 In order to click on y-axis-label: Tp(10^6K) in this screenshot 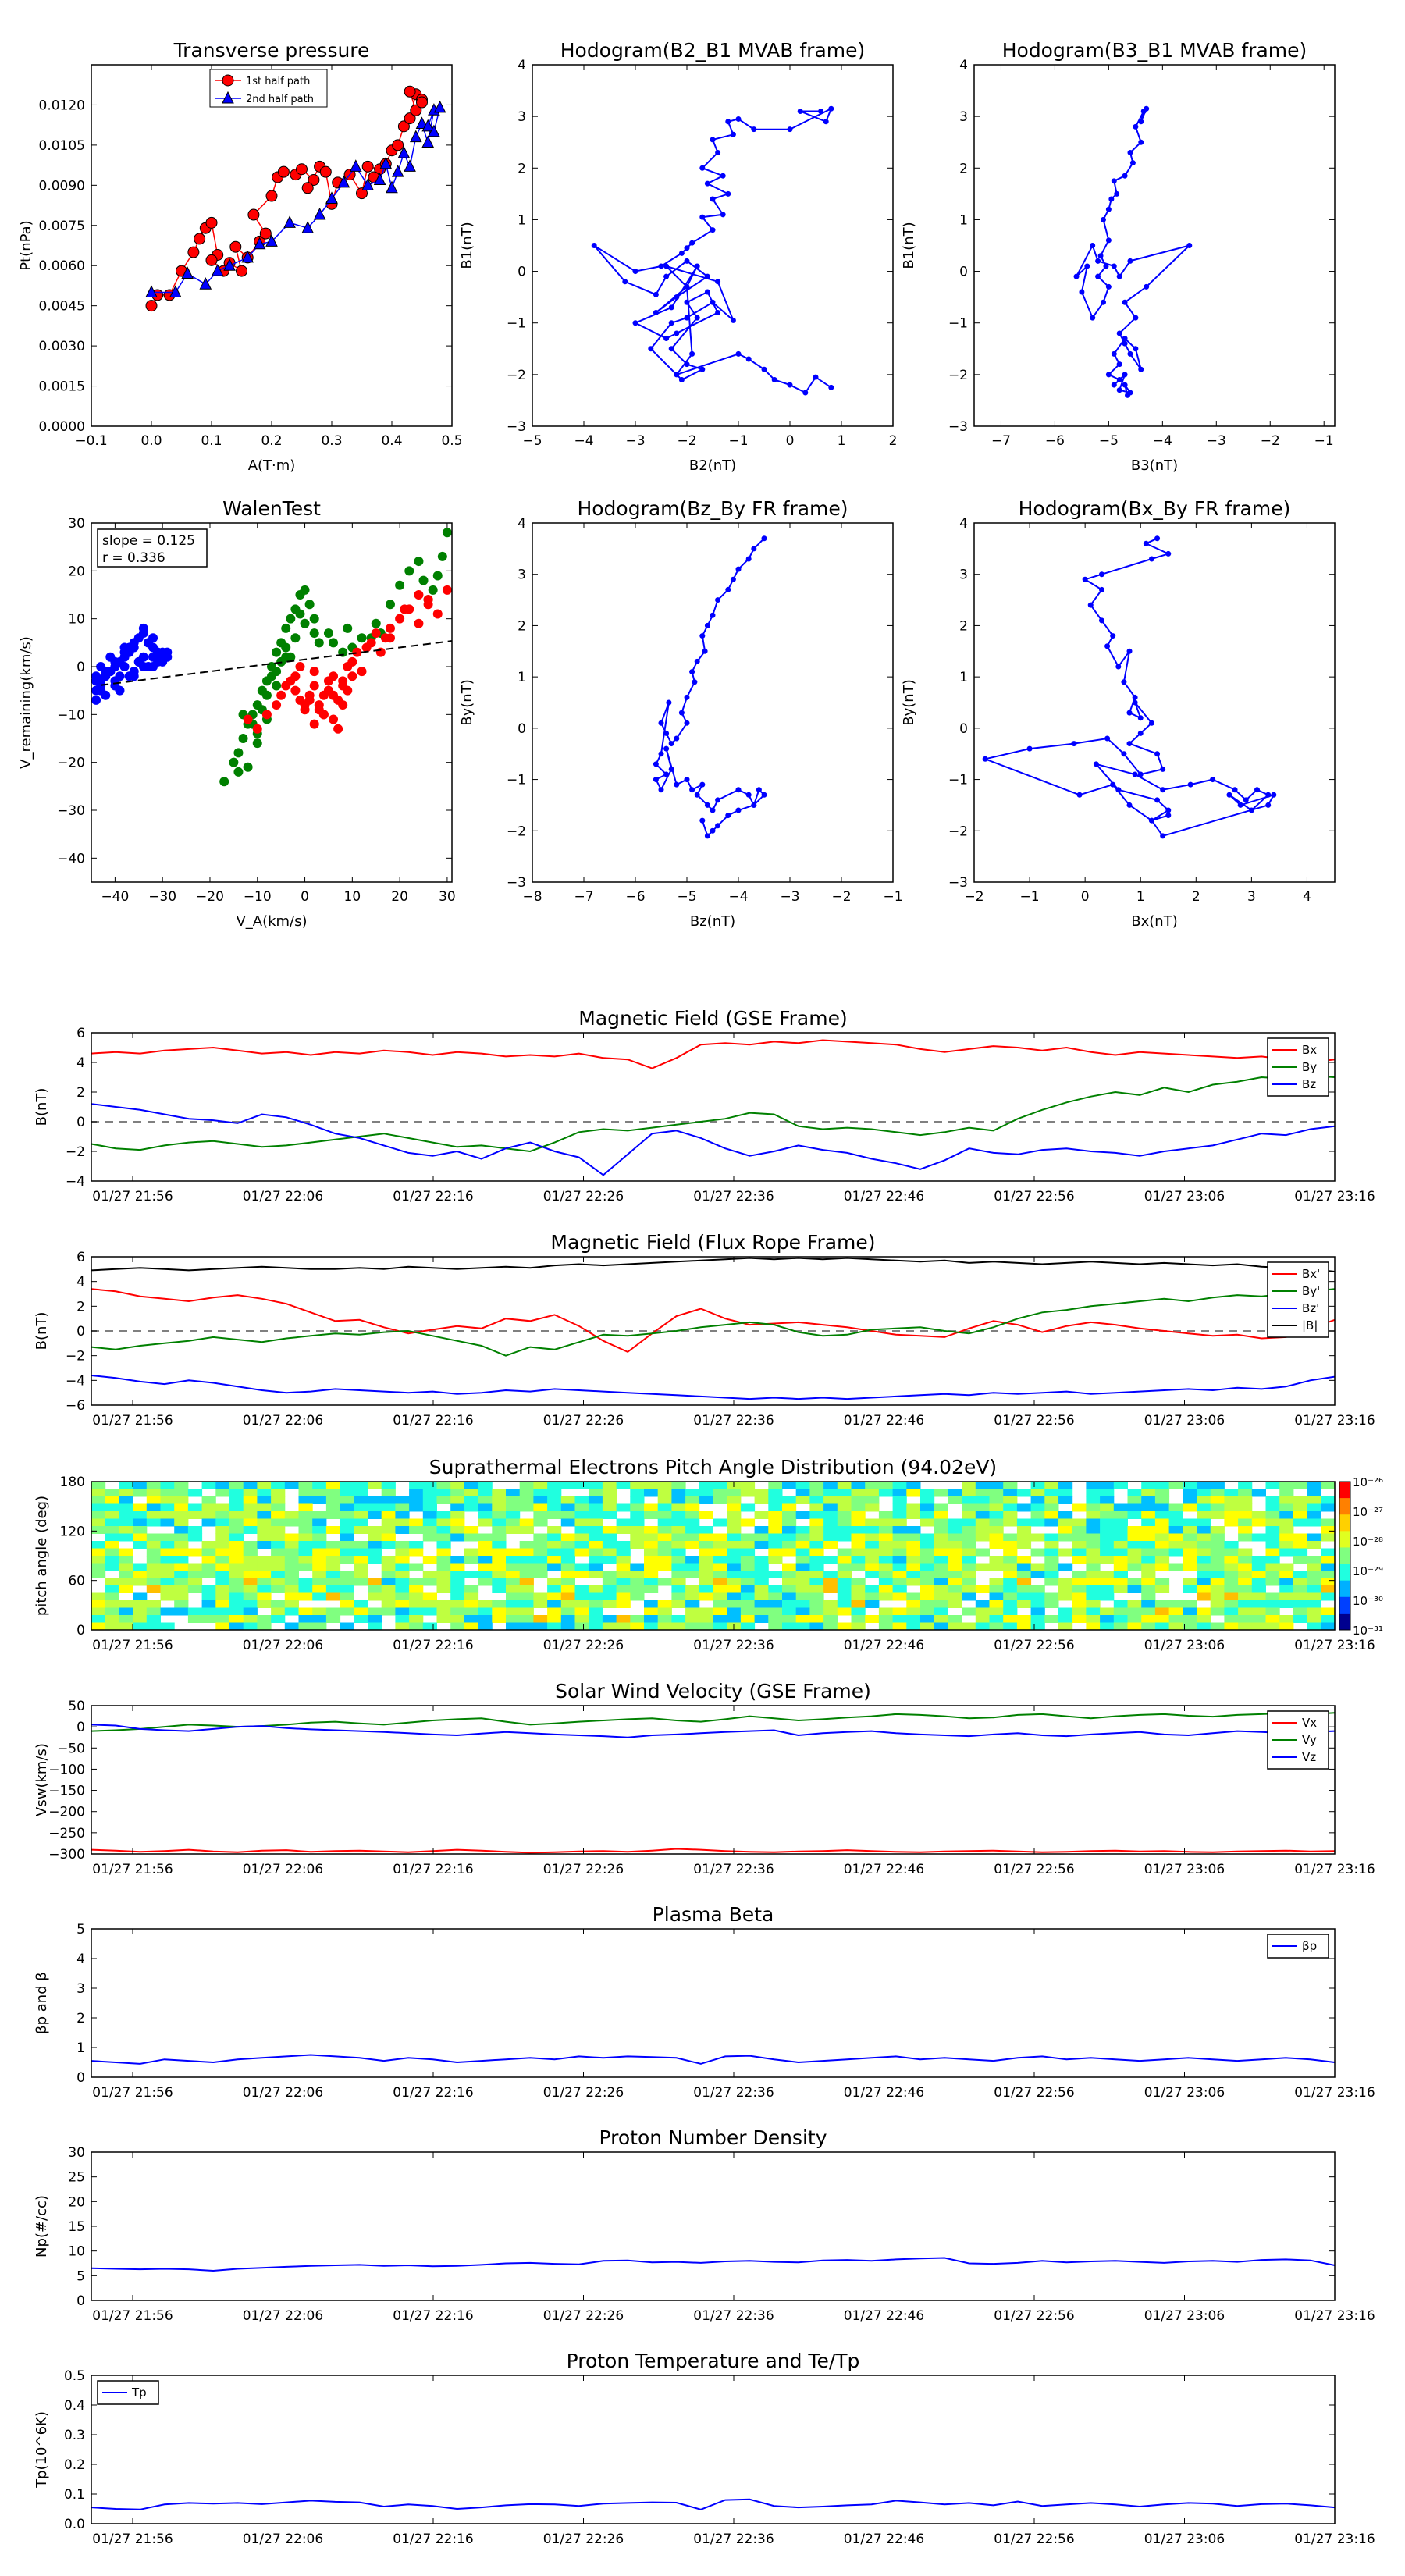, I will do `click(42, 2450)`.